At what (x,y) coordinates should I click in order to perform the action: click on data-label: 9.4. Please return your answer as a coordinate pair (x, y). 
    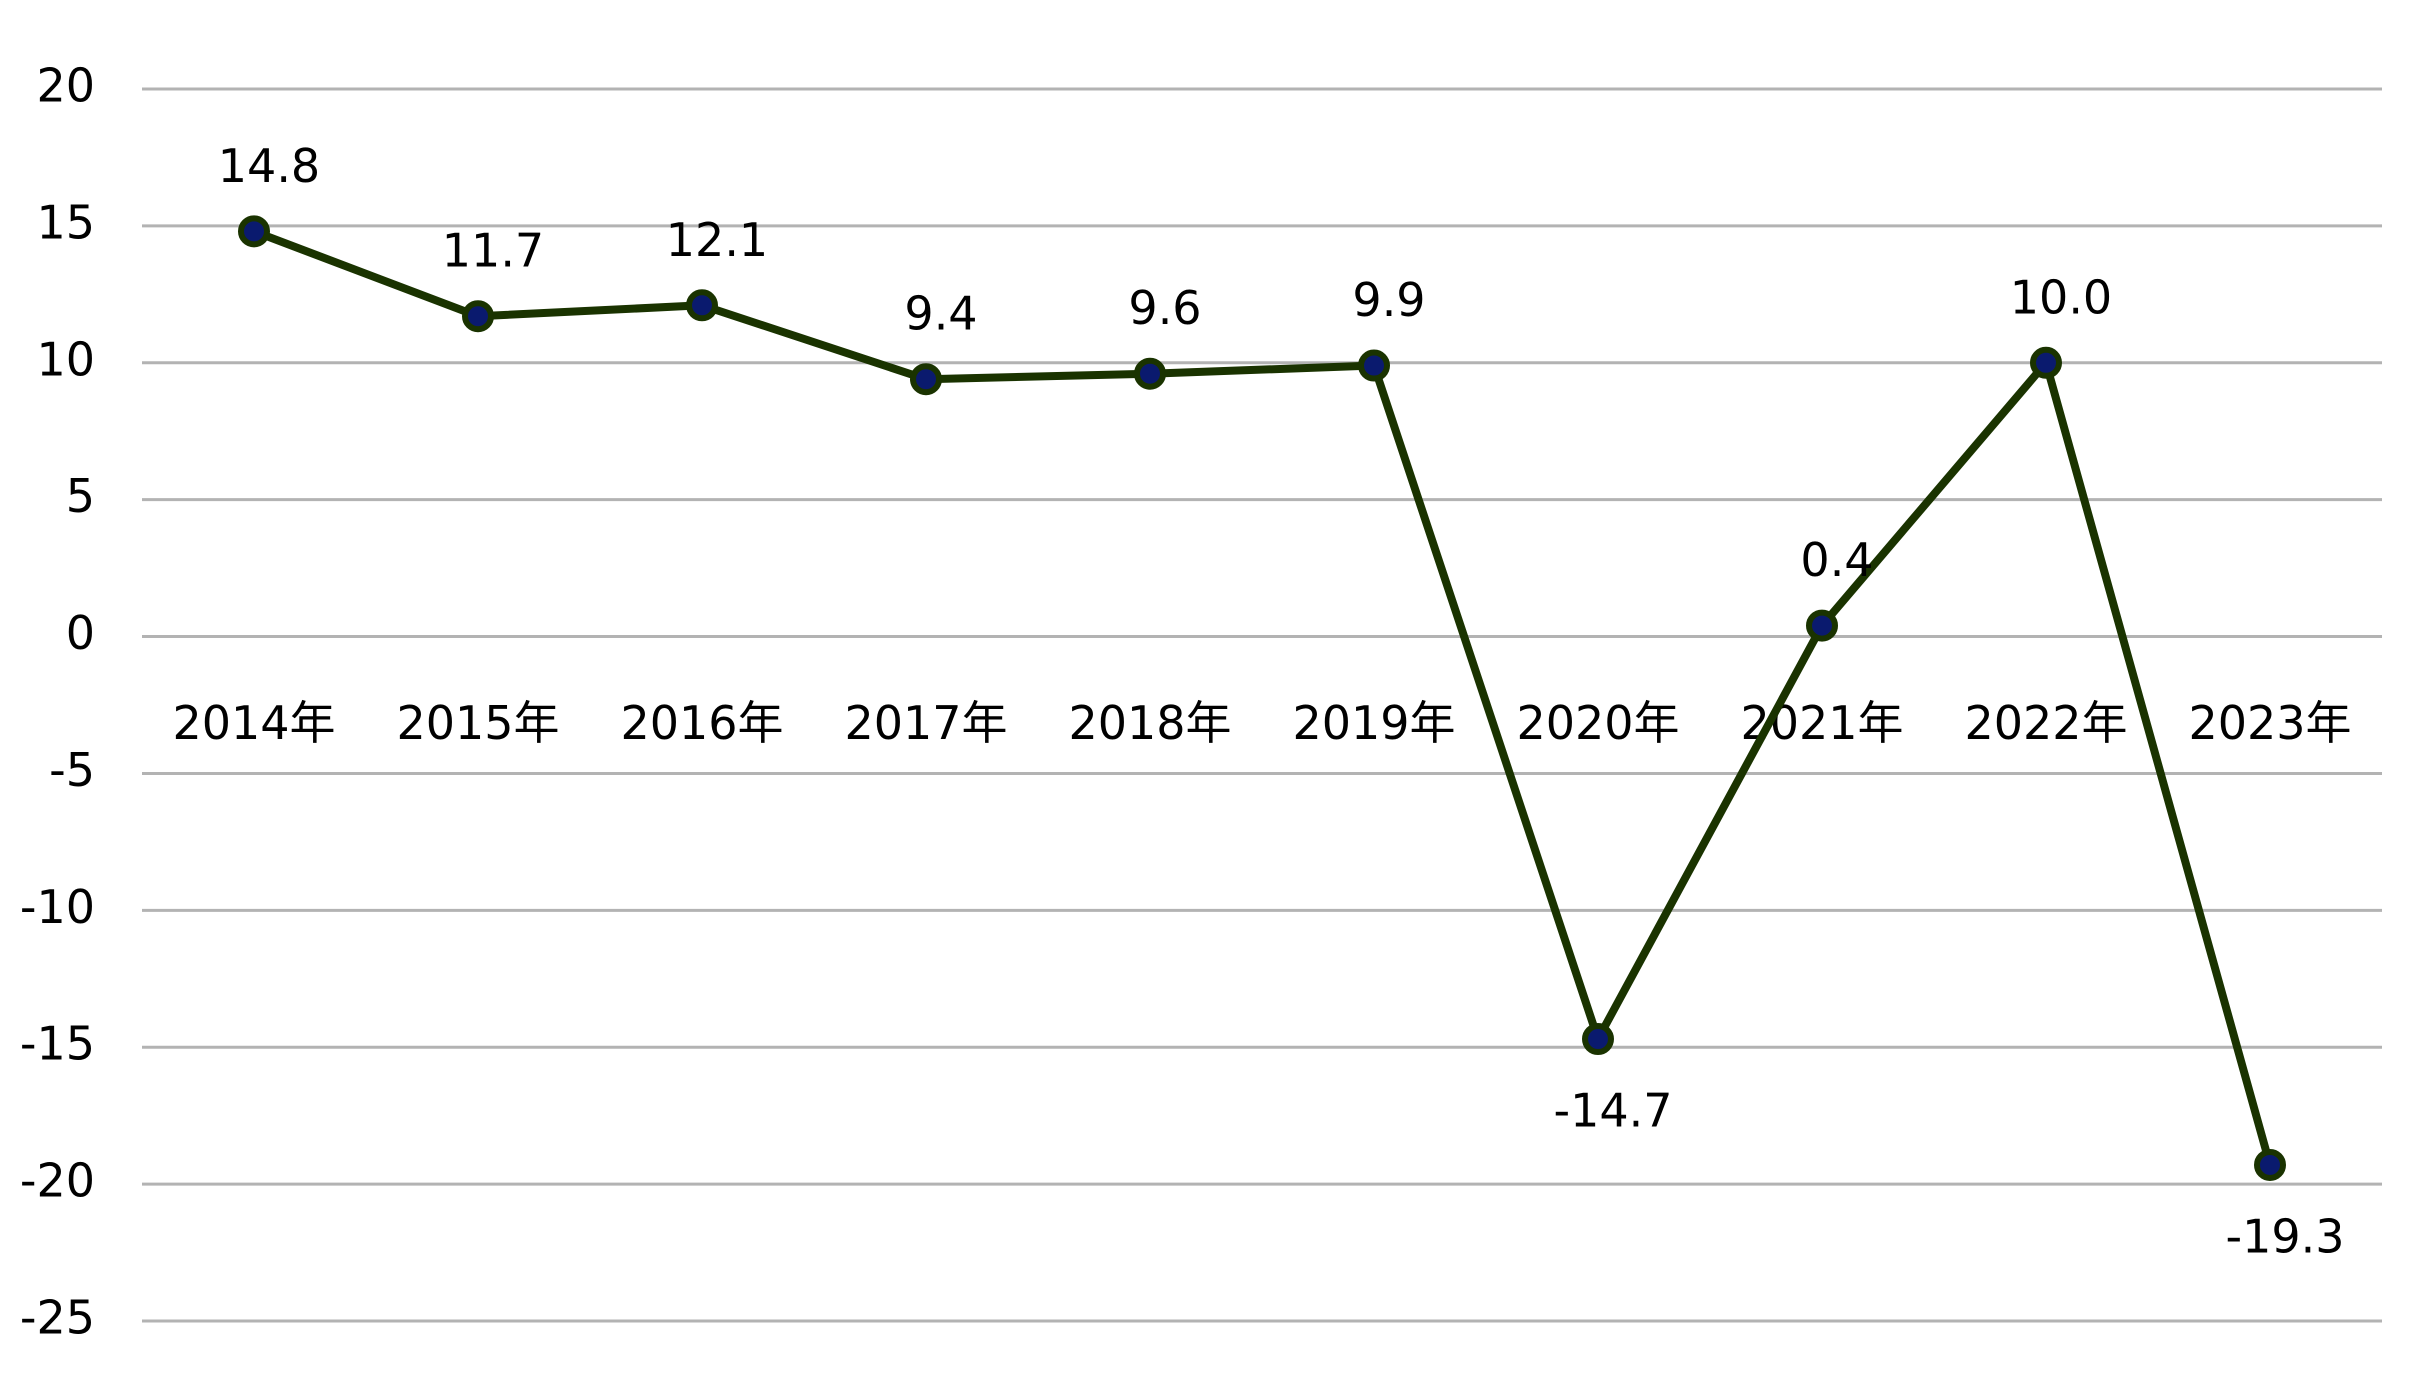
    Looking at the image, I should click on (940, 314).